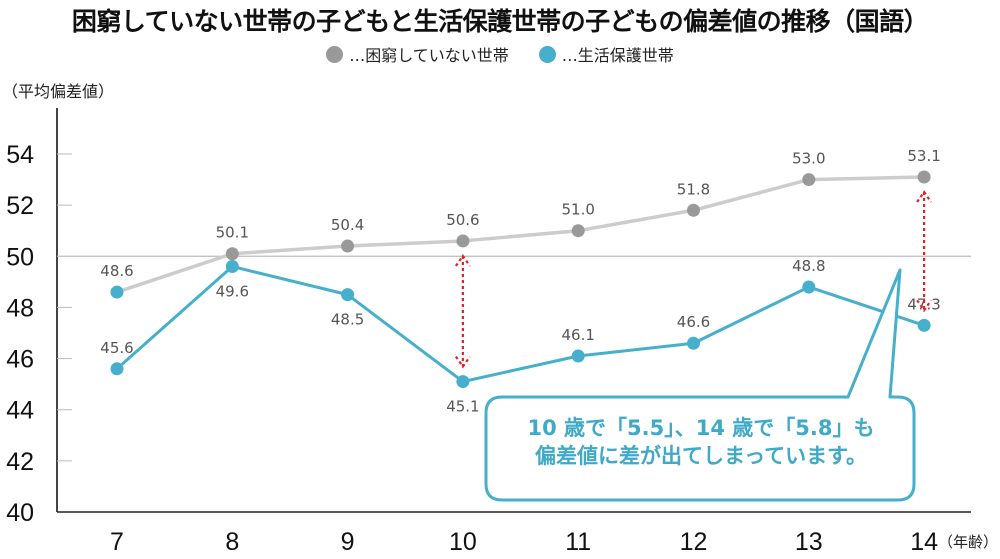  I want to click on legend-item-non-poor: …困窮していない世帯, so click(417, 54).